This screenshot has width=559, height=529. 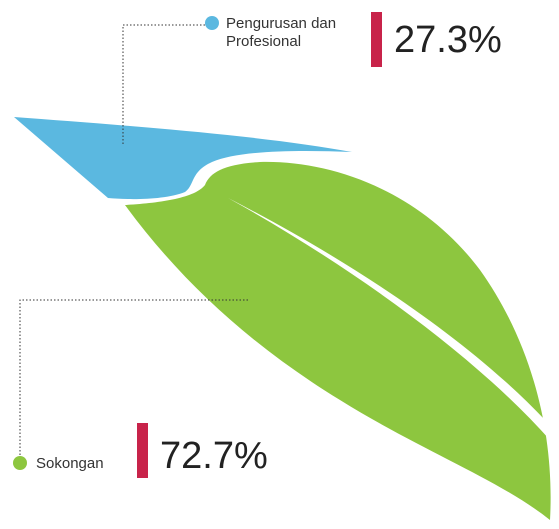 I want to click on category-label: Sokongan, so click(x=70, y=463).